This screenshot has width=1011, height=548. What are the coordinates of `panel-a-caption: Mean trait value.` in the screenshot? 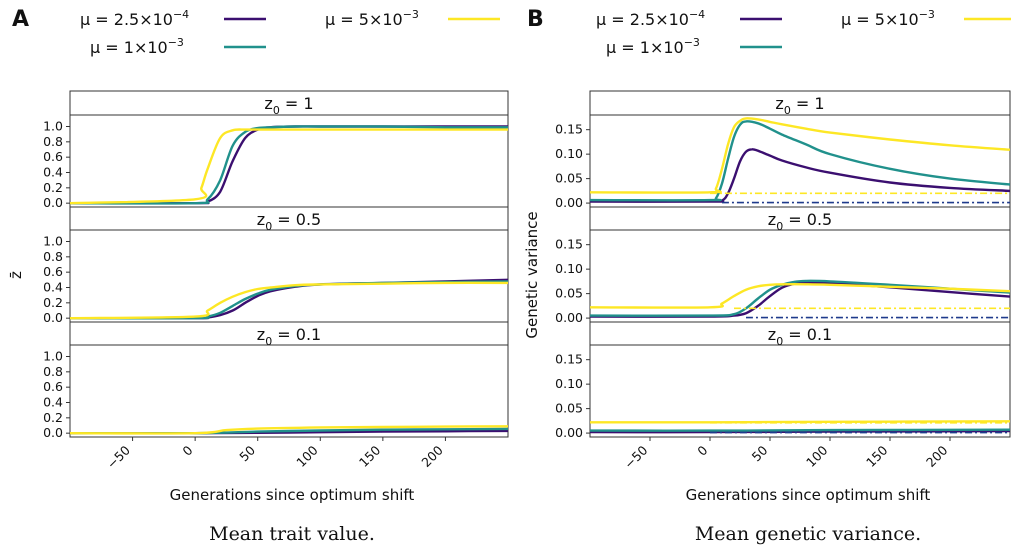 It's located at (292, 534).